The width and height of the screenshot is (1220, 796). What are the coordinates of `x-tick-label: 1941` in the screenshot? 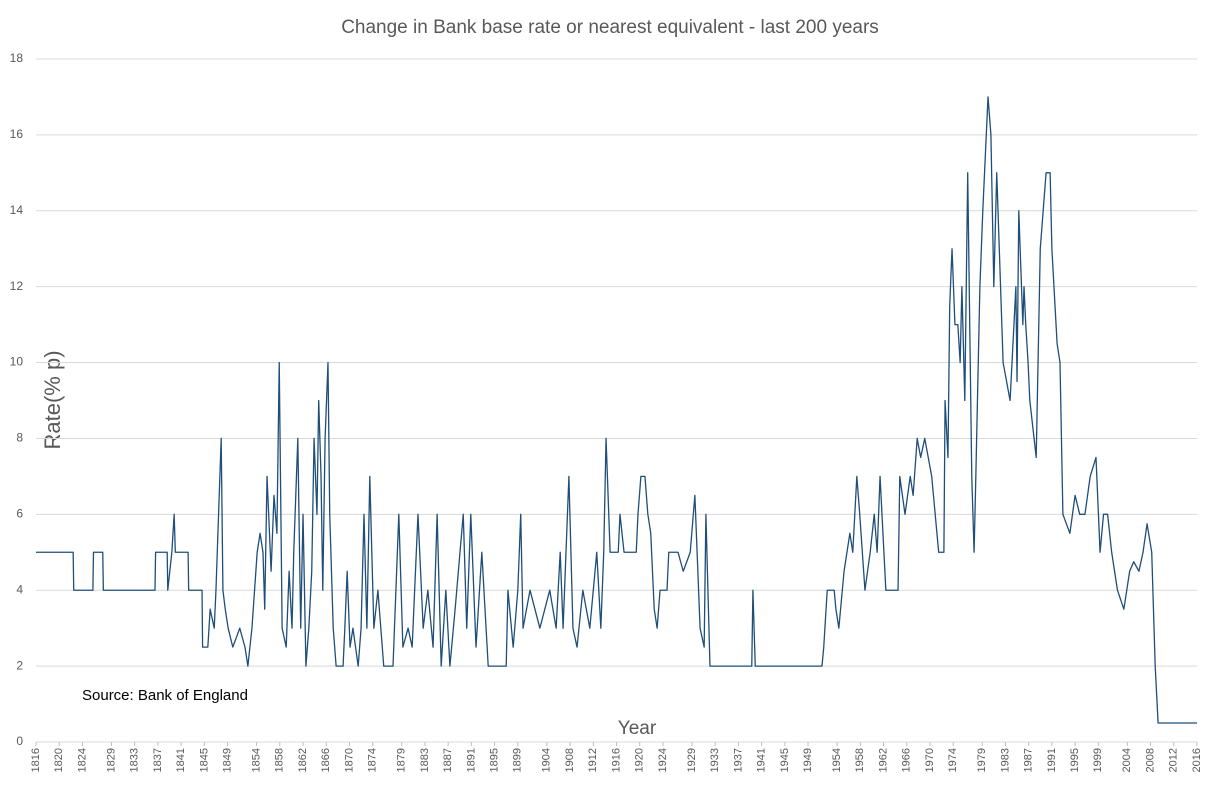 It's located at (762, 760).